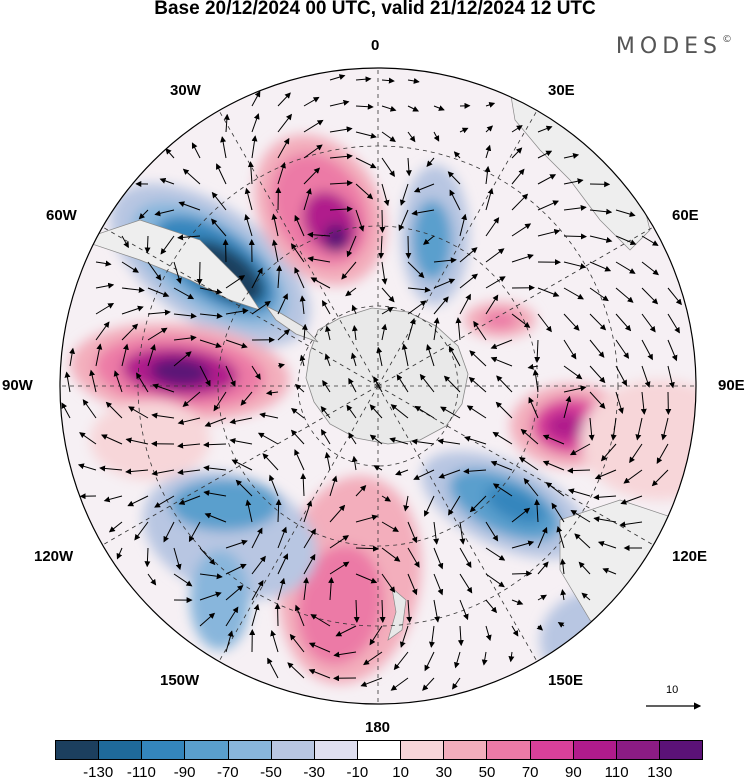  I want to click on colorbar-tick-label: -90, so click(184, 772).